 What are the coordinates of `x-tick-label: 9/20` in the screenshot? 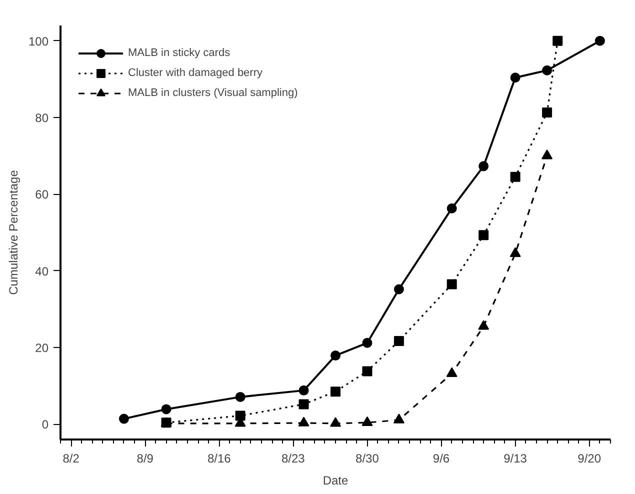 It's located at (590, 459).